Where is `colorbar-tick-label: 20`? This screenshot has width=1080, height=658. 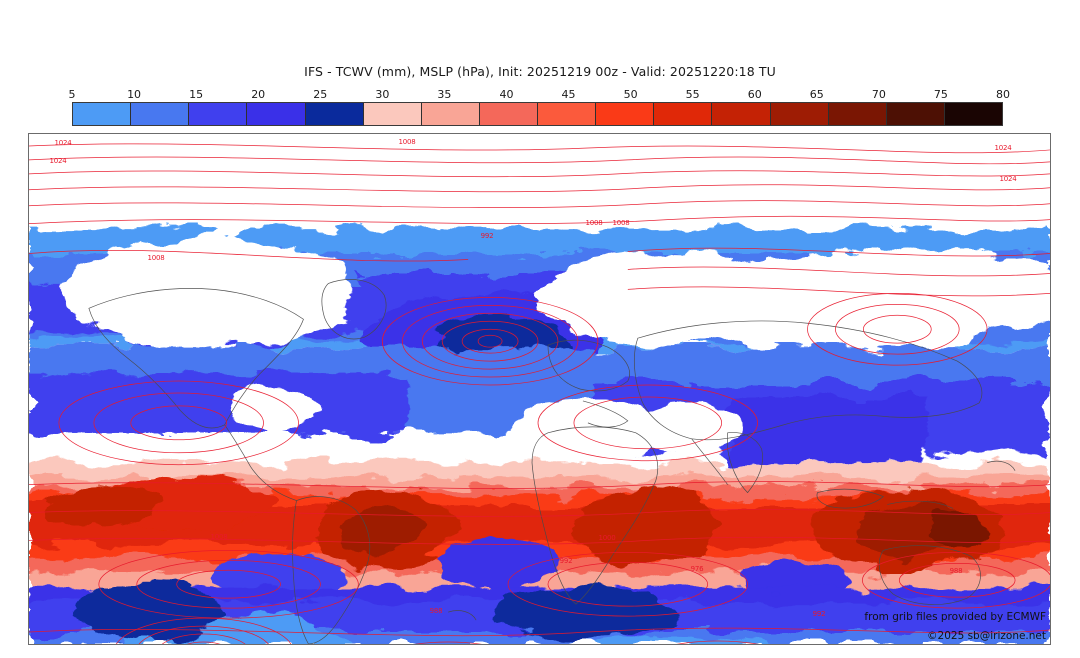 colorbar-tick-label: 20 is located at coordinates (258, 94).